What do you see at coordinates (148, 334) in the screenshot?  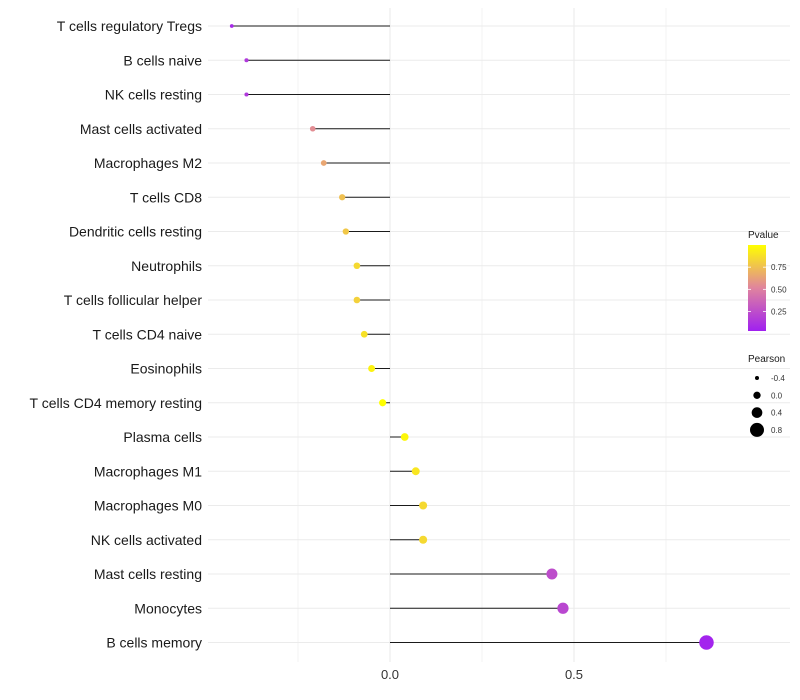 I see `category-label: T cells CD4 naive` at bounding box center [148, 334].